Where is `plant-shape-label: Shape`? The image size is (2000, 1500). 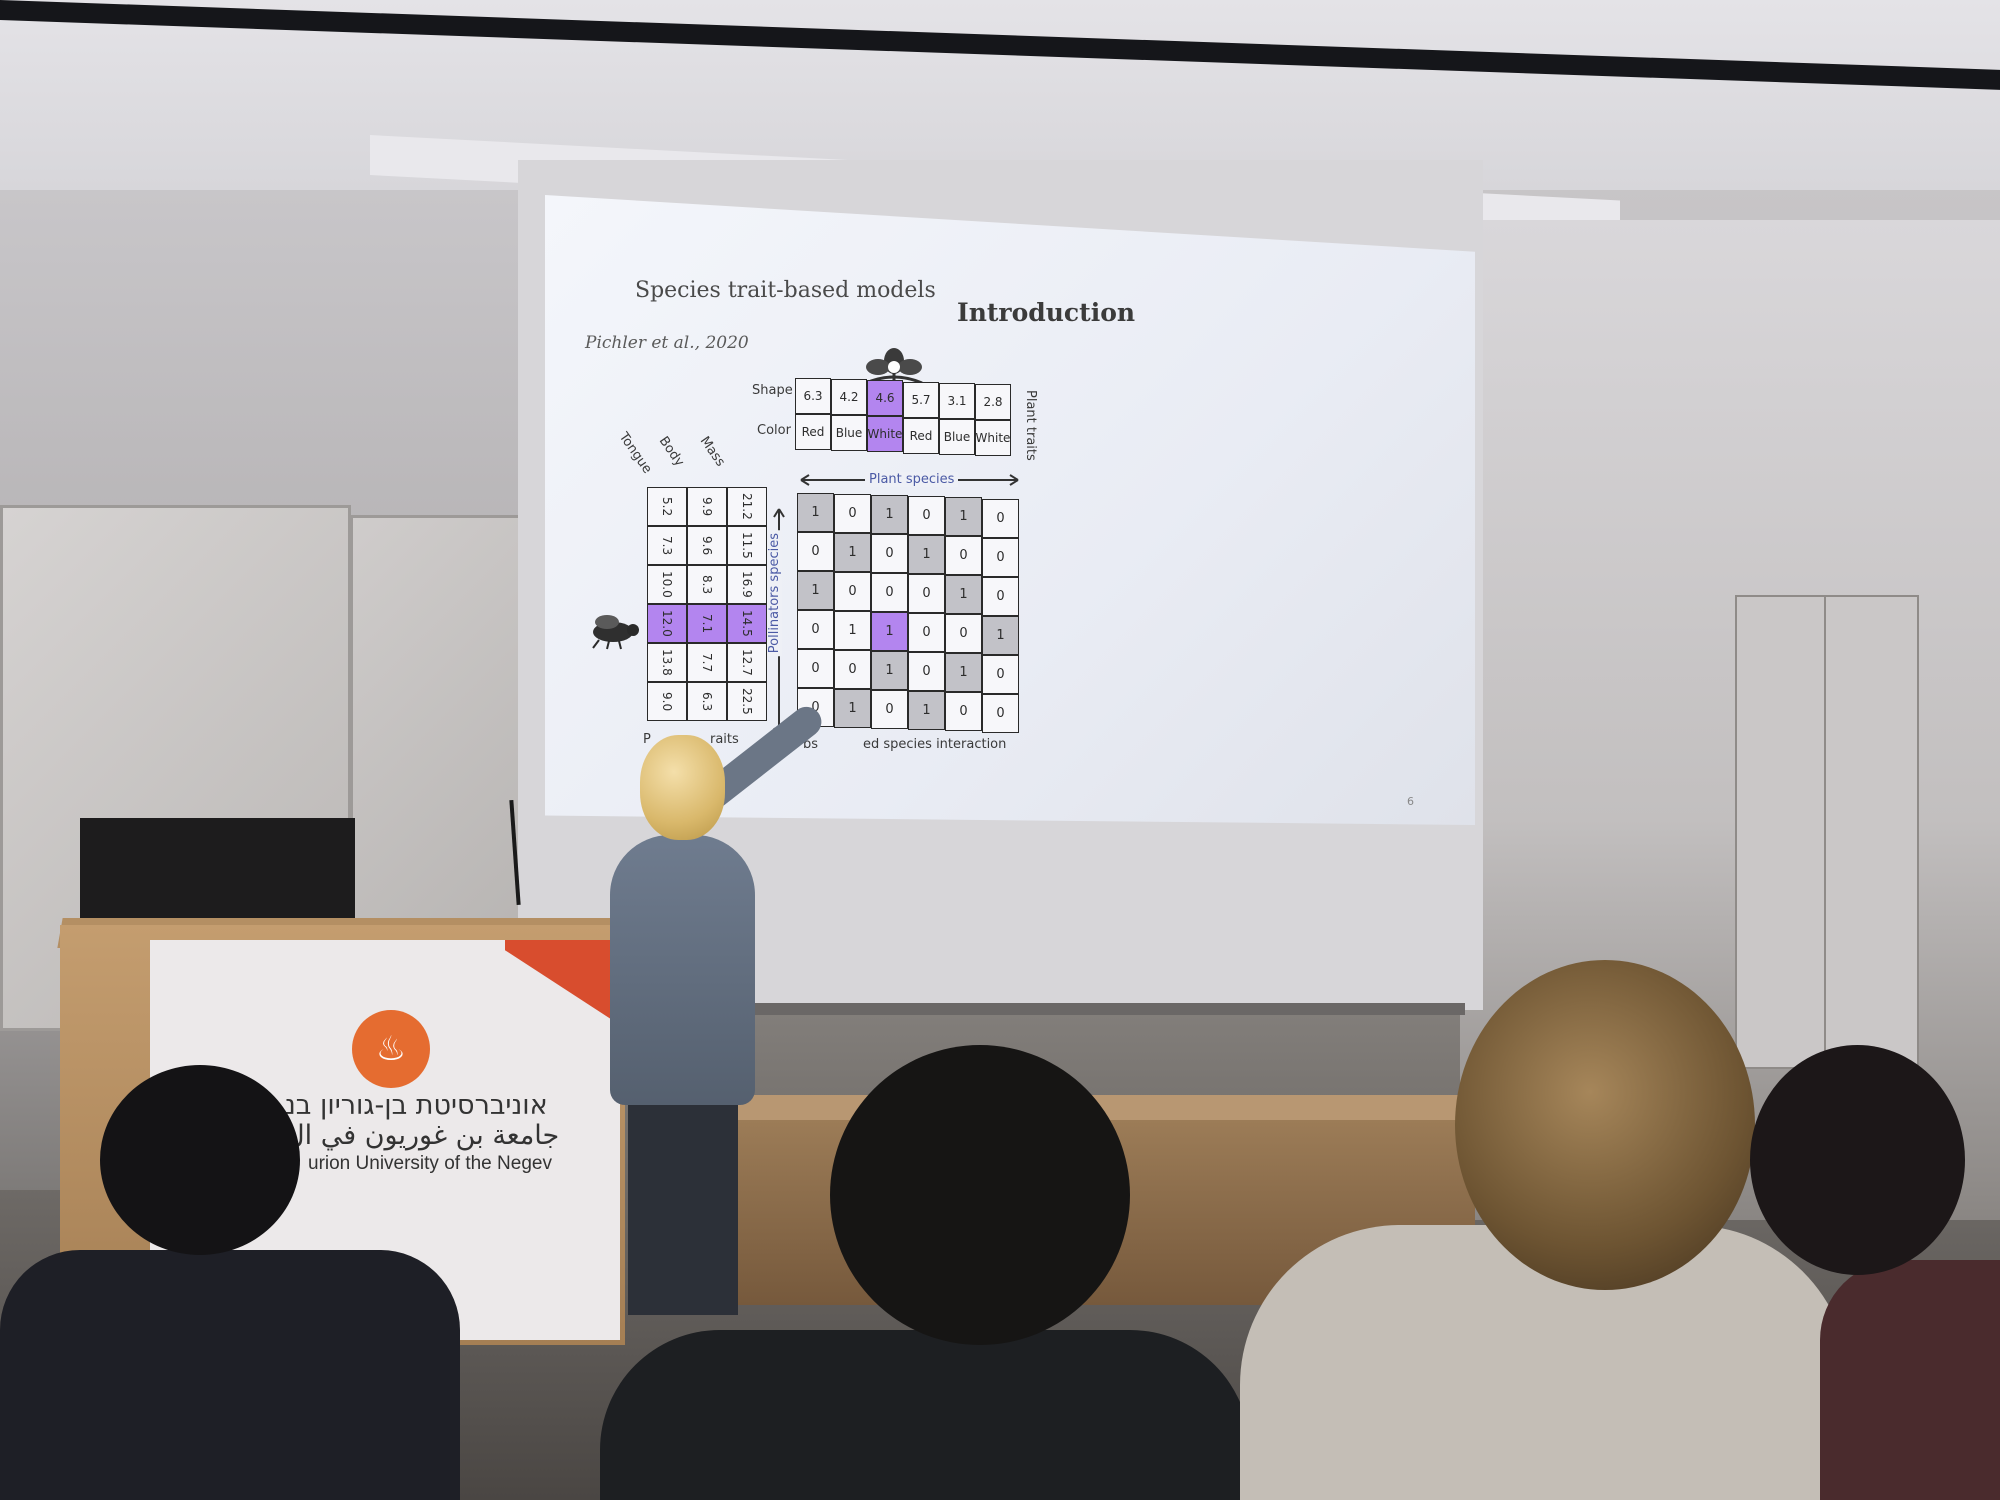 plant-shape-label: Shape is located at coordinates (772, 390).